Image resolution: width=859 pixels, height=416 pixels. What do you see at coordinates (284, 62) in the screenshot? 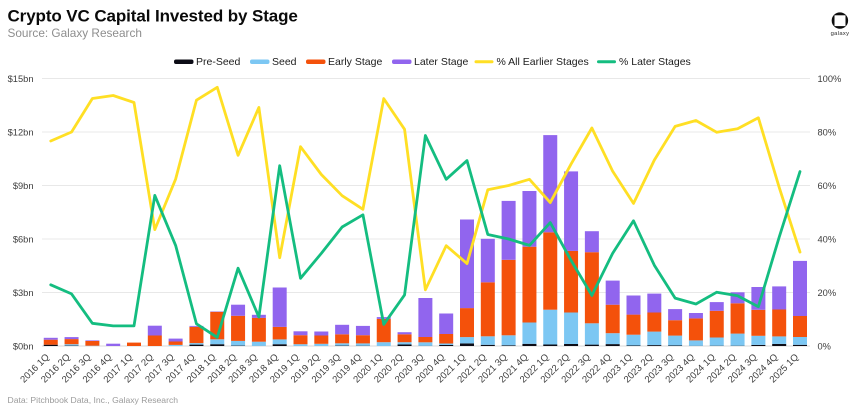
I see `svg-text: Seed` at bounding box center [284, 62].